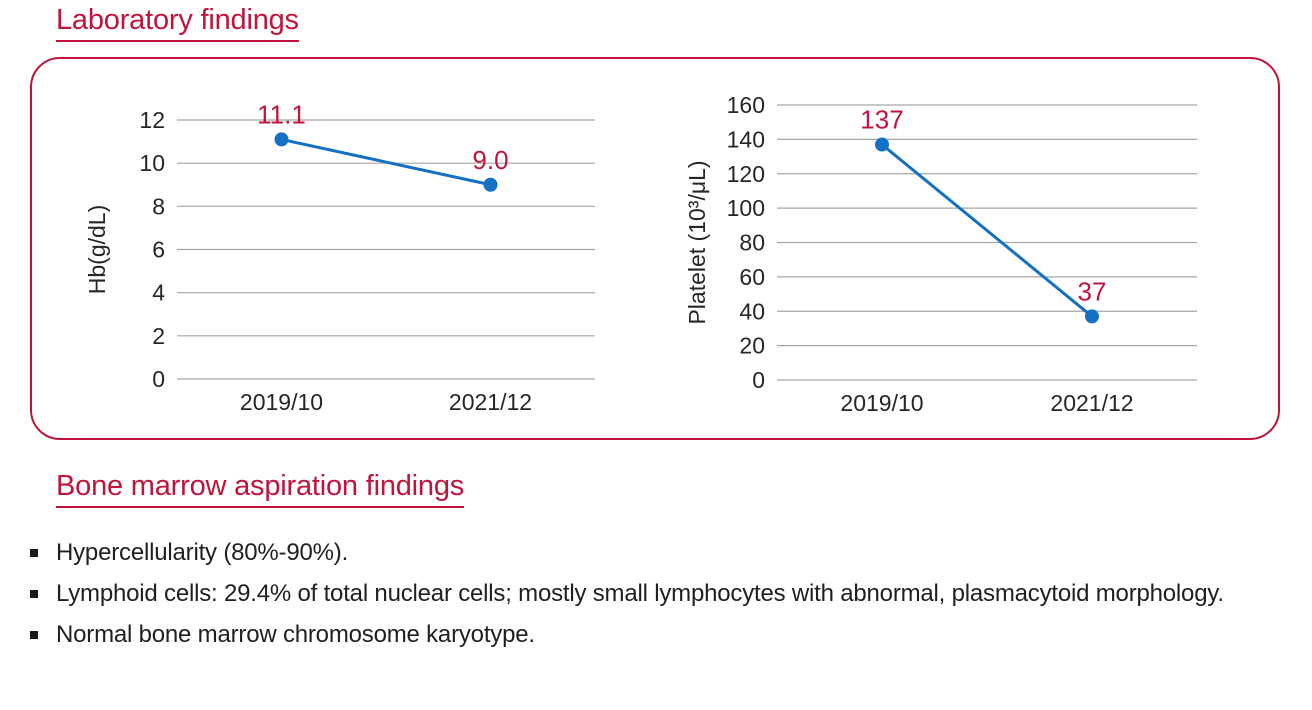  Describe the element at coordinates (158, 293) in the screenshot. I see `svg-text: 4` at that location.